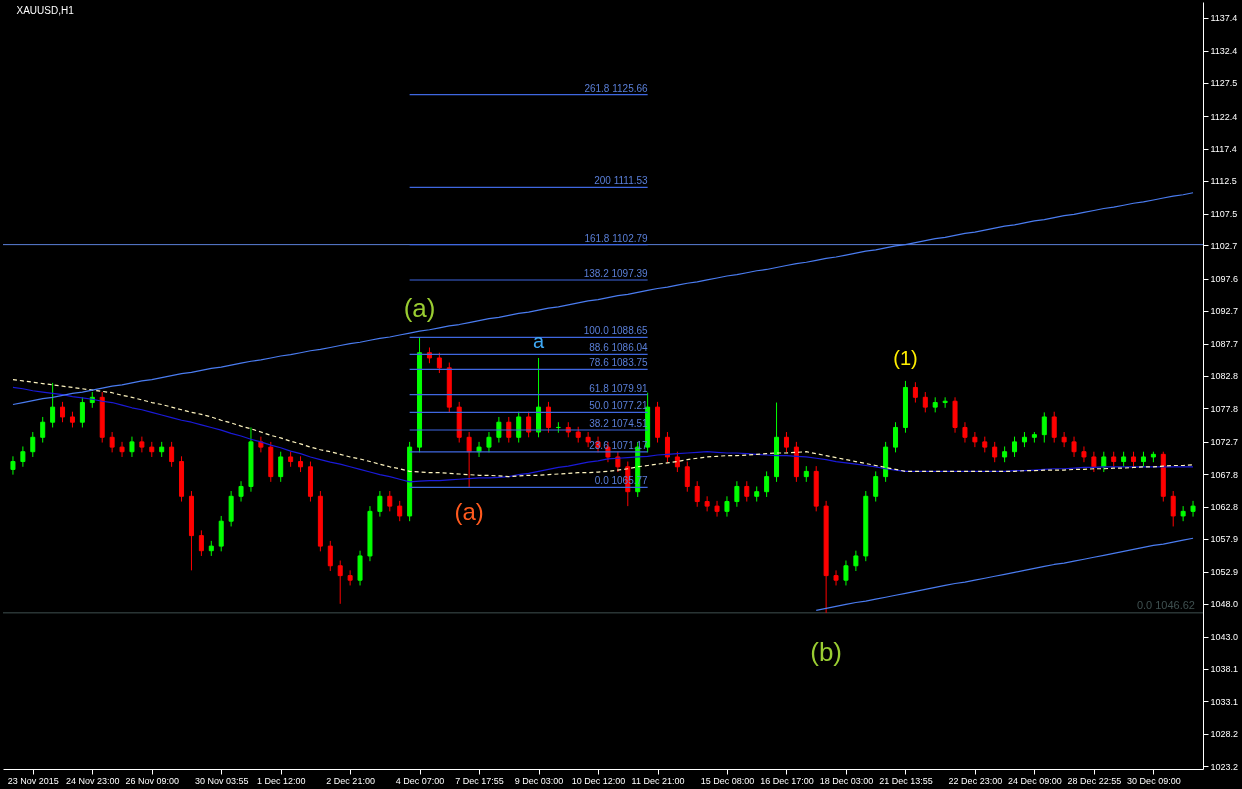 The height and width of the screenshot is (789, 1242). What do you see at coordinates (1224, 572) in the screenshot?
I see `y-tick-label: 1052.9` at bounding box center [1224, 572].